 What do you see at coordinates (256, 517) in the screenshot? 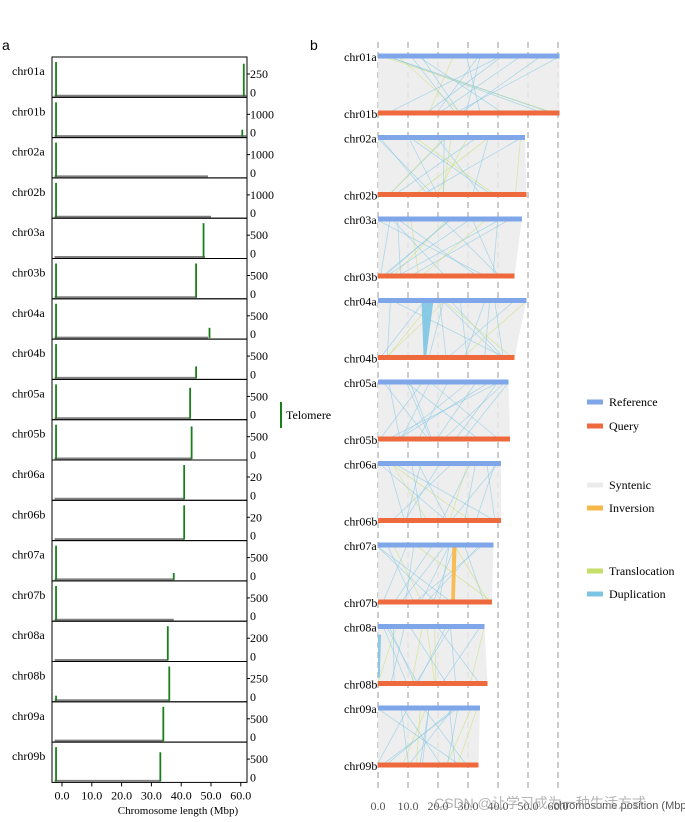
I see `y-max-label: 20` at bounding box center [256, 517].